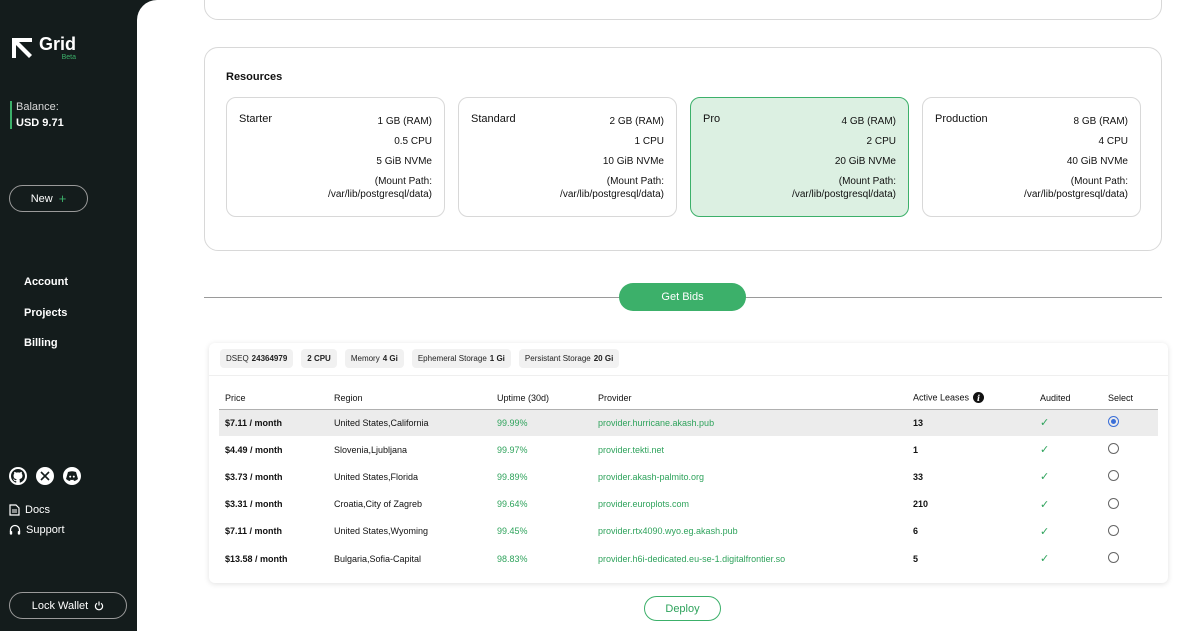 The image size is (1200, 631). What do you see at coordinates (374, 358) in the screenshot?
I see `memory-chip: Memory 4 Gi` at bounding box center [374, 358].